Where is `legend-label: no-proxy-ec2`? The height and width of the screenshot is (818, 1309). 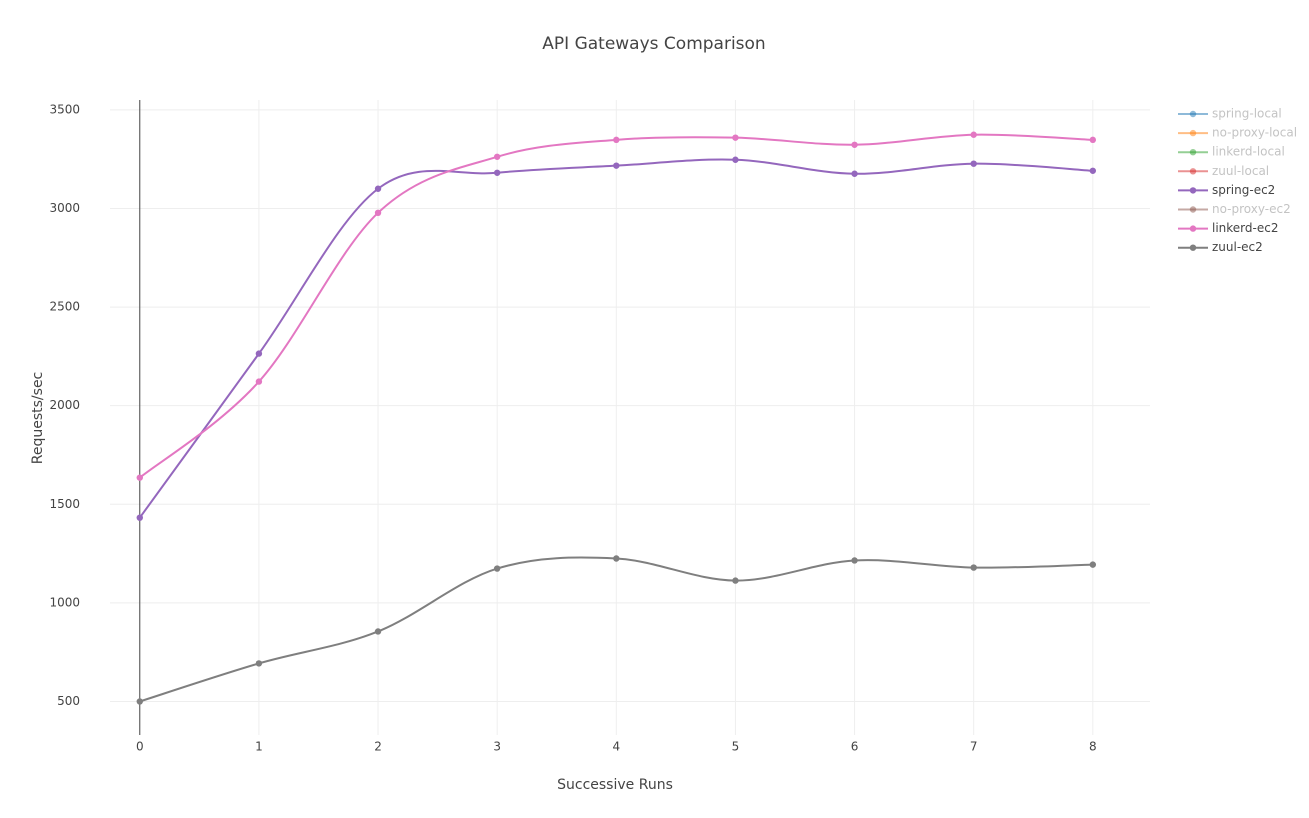
legend-label: no-proxy-ec2 is located at coordinates (1251, 209).